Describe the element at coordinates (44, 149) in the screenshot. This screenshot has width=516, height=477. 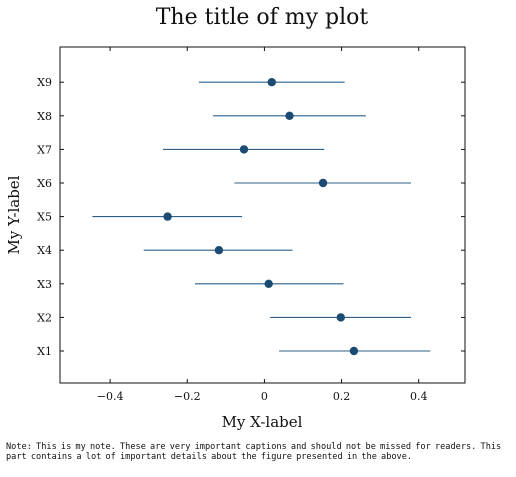
I see `y-tick-label: X7` at that location.